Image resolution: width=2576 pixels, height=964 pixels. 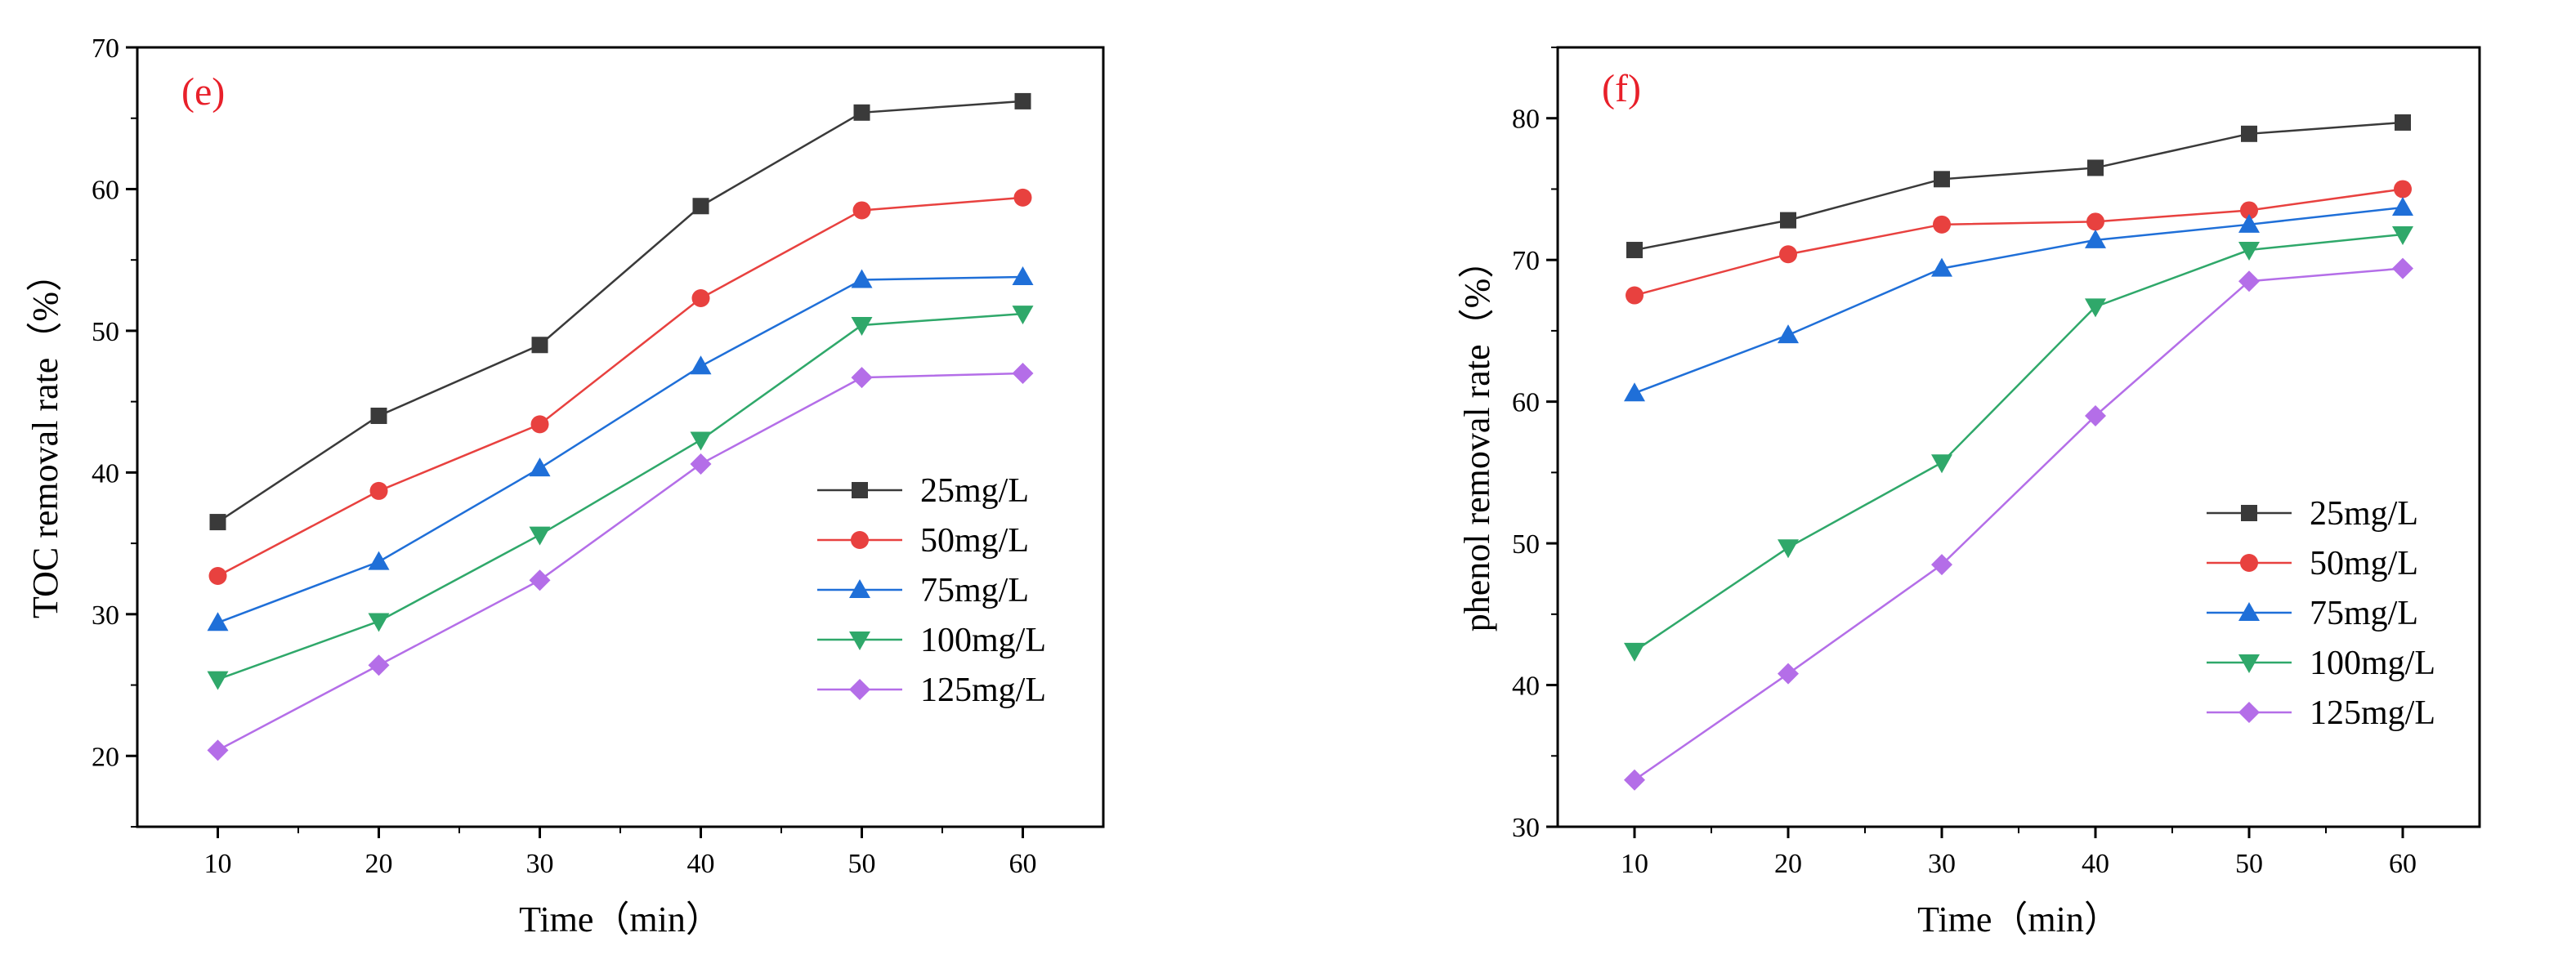 What do you see at coordinates (1634, 864) in the screenshot?
I see `x-tick-label-f: 10` at bounding box center [1634, 864].